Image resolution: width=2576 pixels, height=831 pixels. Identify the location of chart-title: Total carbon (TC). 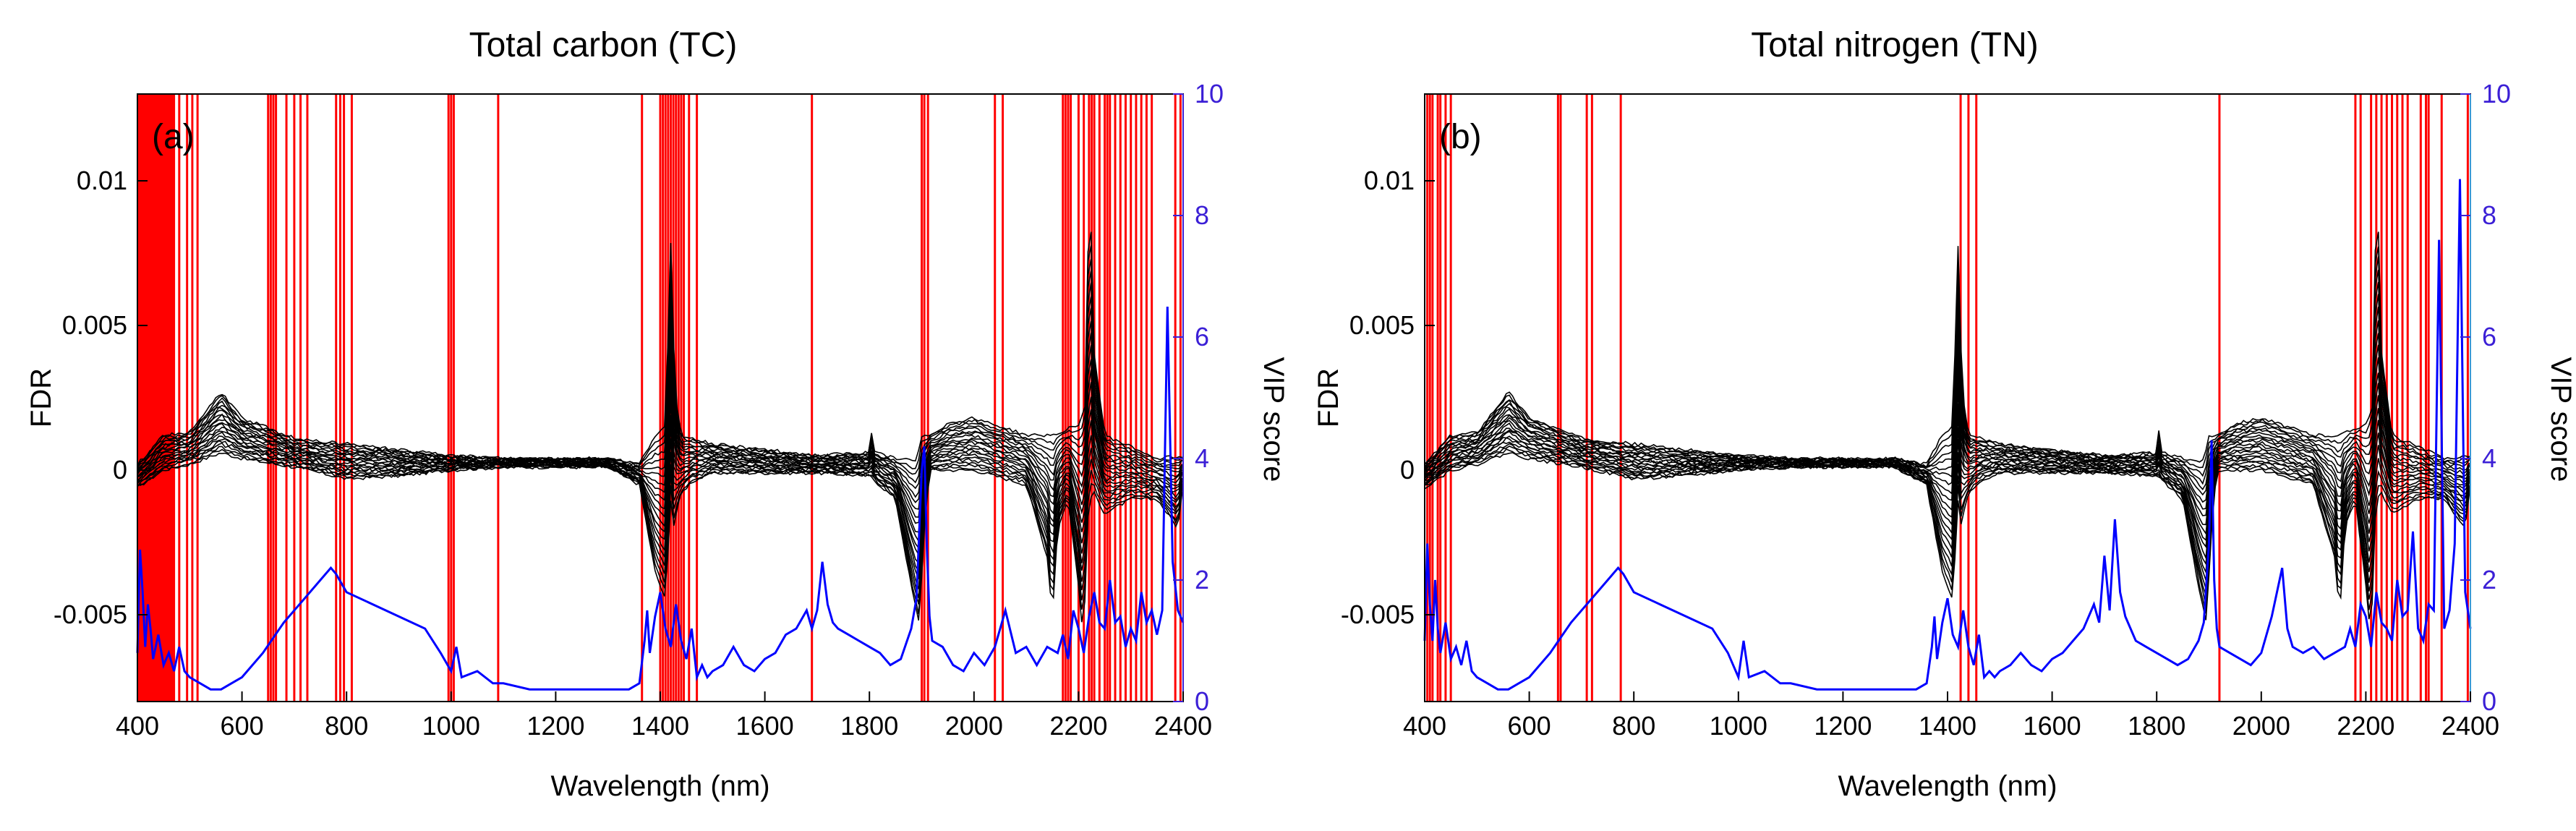
(604, 45).